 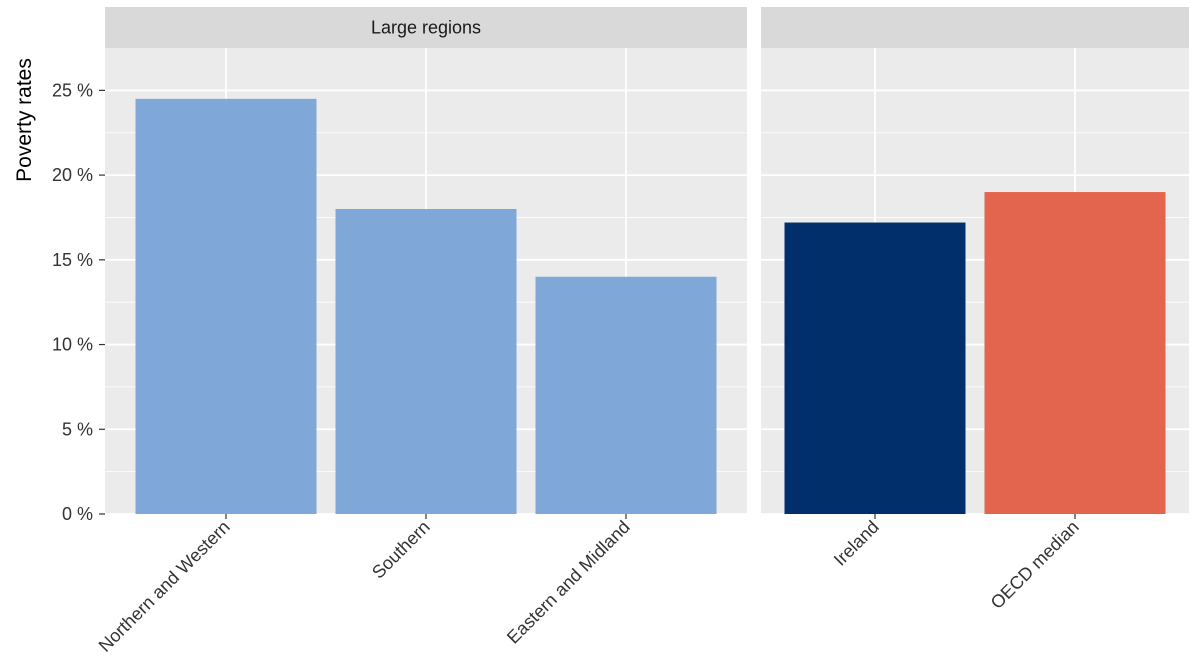 I want to click on y-tick-label: 25 %, so click(x=72, y=90).